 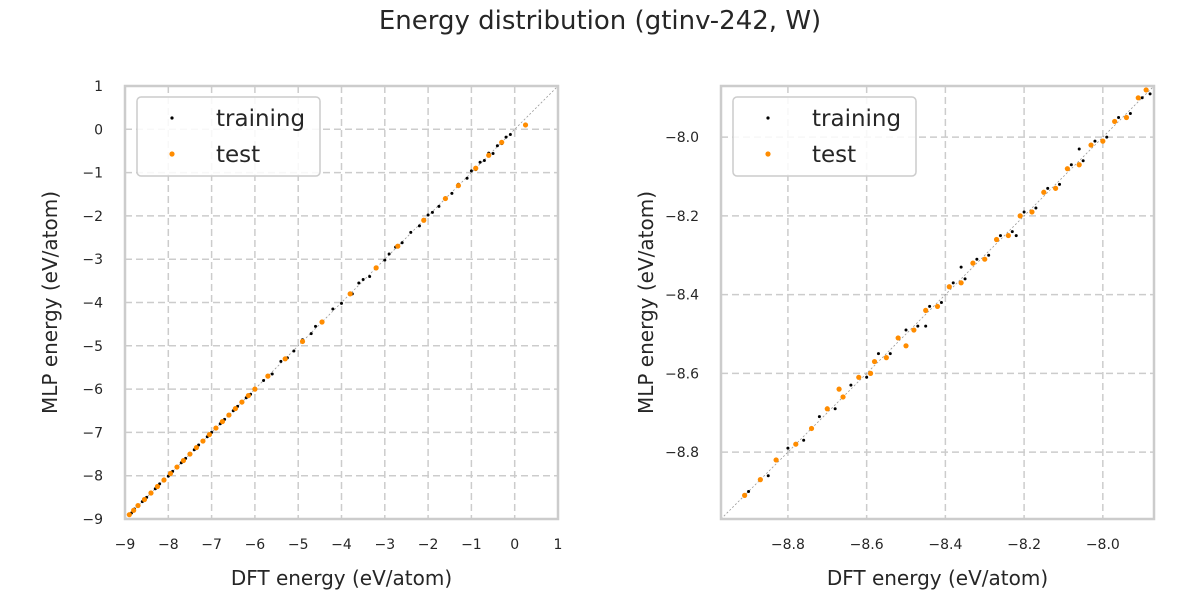 What do you see at coordinates (92, 260) in the screenshot?
I see `y-tick-label: −3` at bounding box center [92, 260].